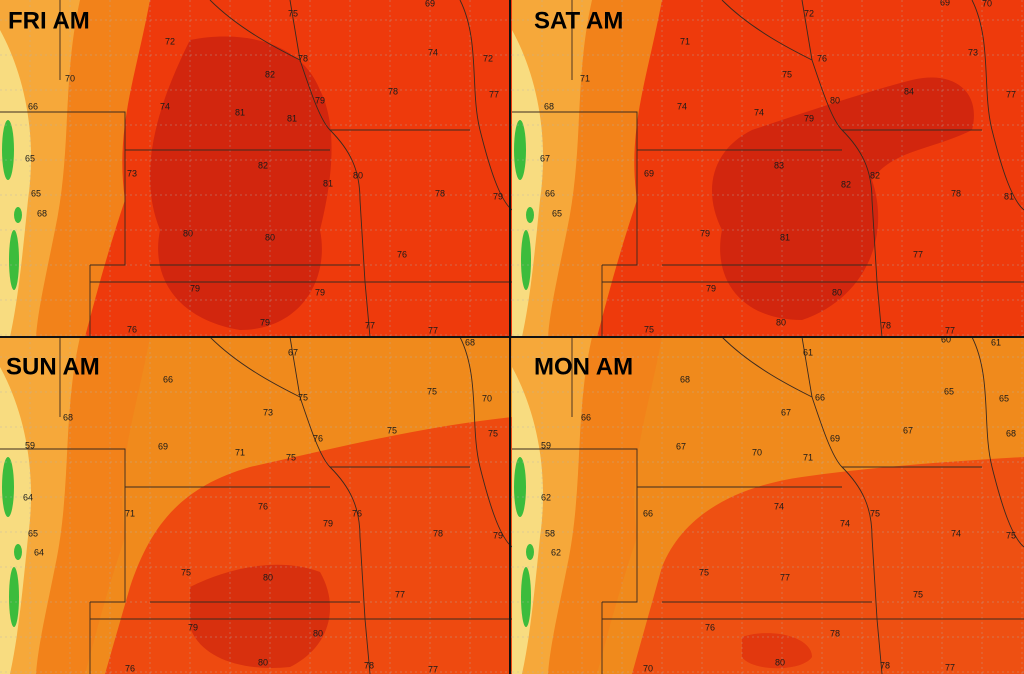  I want to click on temperature-label: 59, so click(546, 445).